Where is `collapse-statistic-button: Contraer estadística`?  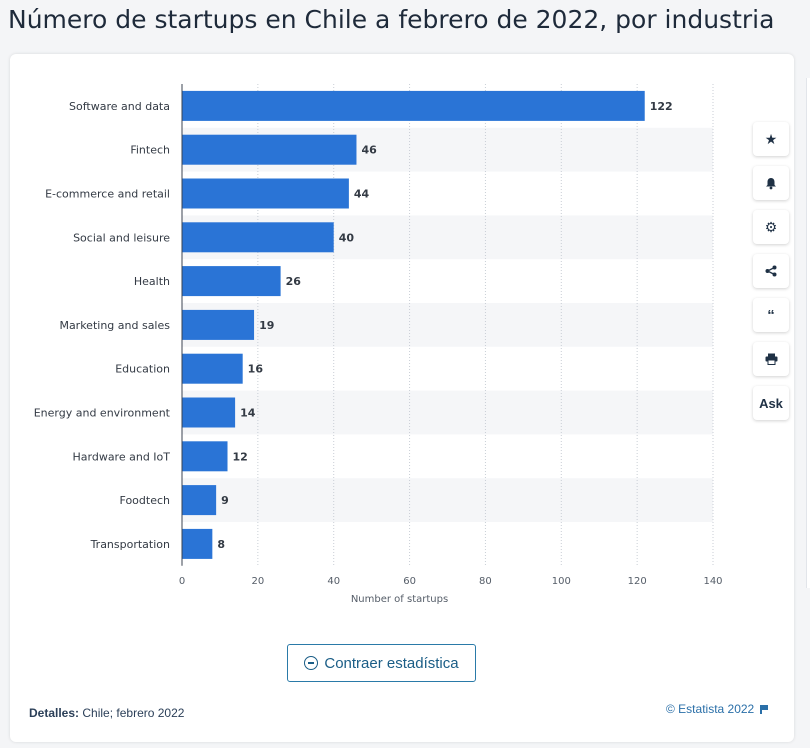
collapse-statistic-button: Contraer estadística is located at coordinates (381, 663).